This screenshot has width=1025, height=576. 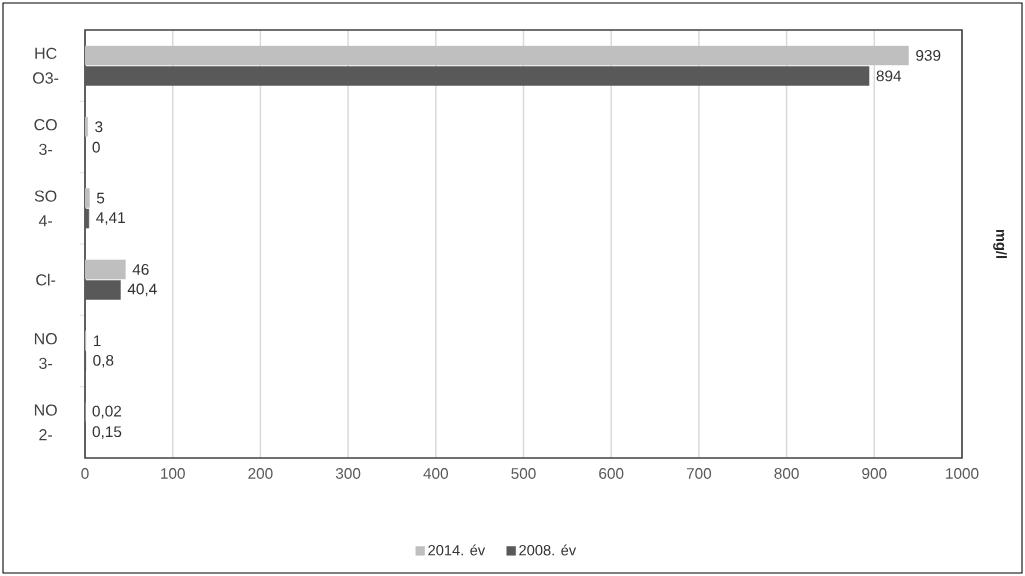 I want to click on y-tick-label: NO 3-, so click(x=45, y=351).